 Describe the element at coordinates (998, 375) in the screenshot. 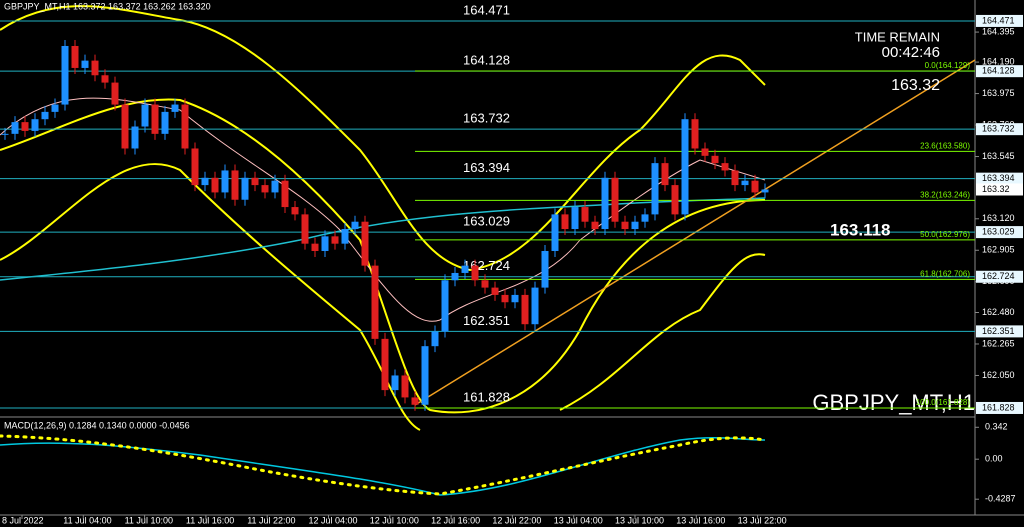

I see `y-tick-label: 162.050` at that location.